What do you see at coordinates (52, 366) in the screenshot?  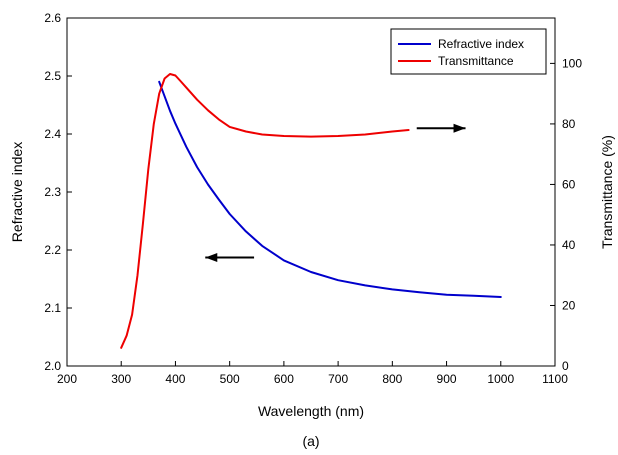 I see `left-y-tick-label: 2.0` at bounding box center [52, 366].